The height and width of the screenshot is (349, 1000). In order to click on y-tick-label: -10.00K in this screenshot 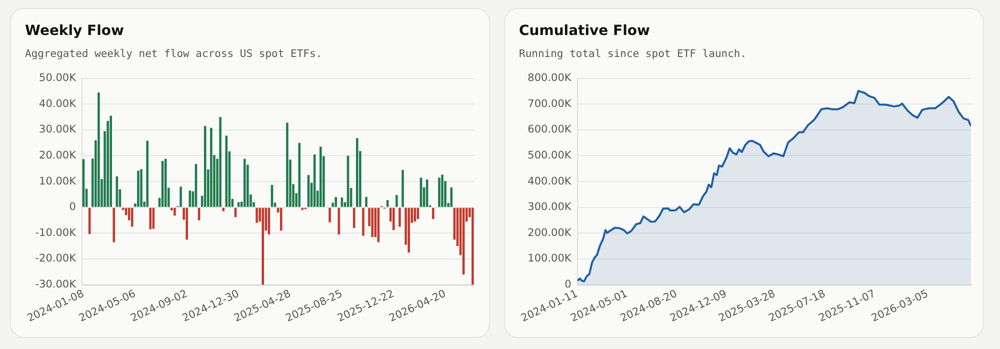, I will do `click(56, 232)`.